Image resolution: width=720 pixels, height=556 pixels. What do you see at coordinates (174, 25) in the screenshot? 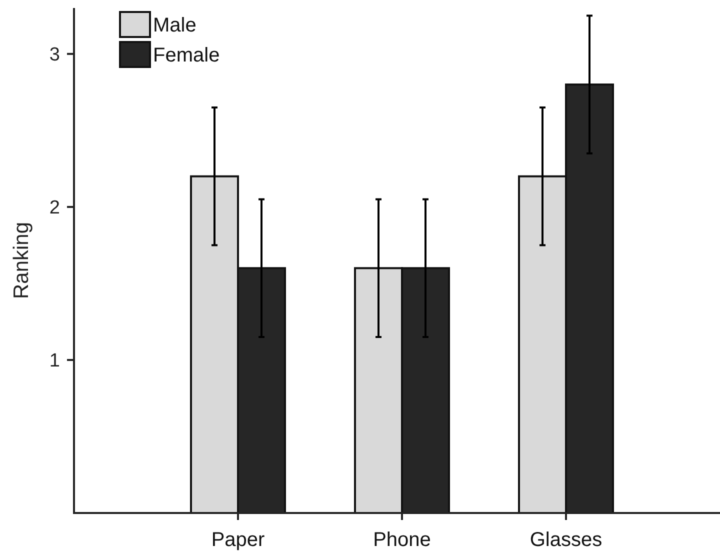
I see `legend-label: Male` at bounding box center [174, 25].